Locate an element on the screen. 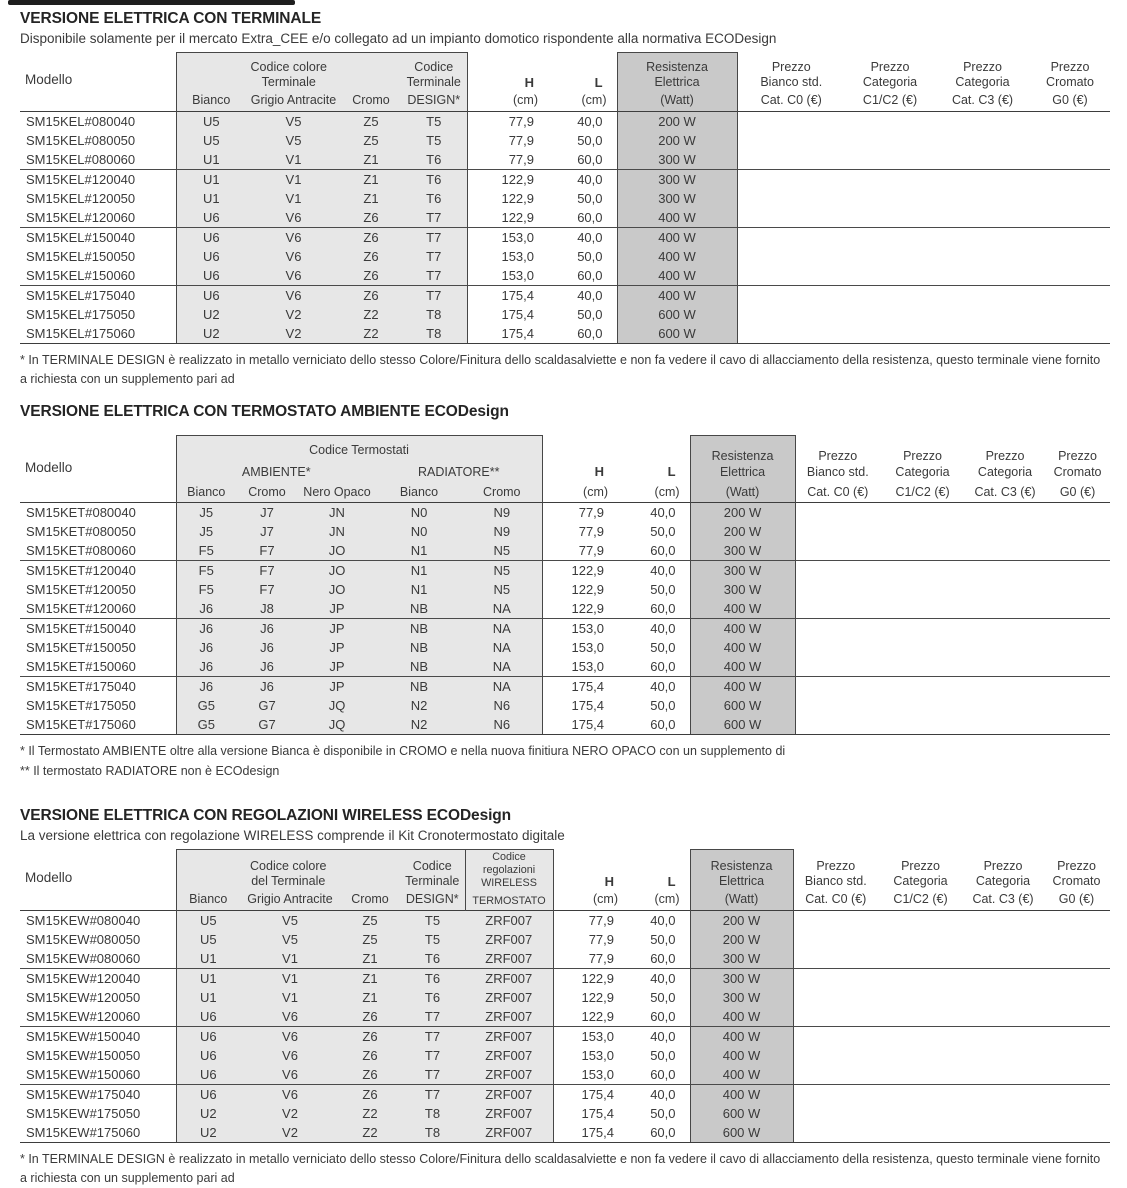 The width and height of the screenshot is (1127, 1188). col-header-watt-unit: (Watt) is located at coordinates (742, 492).